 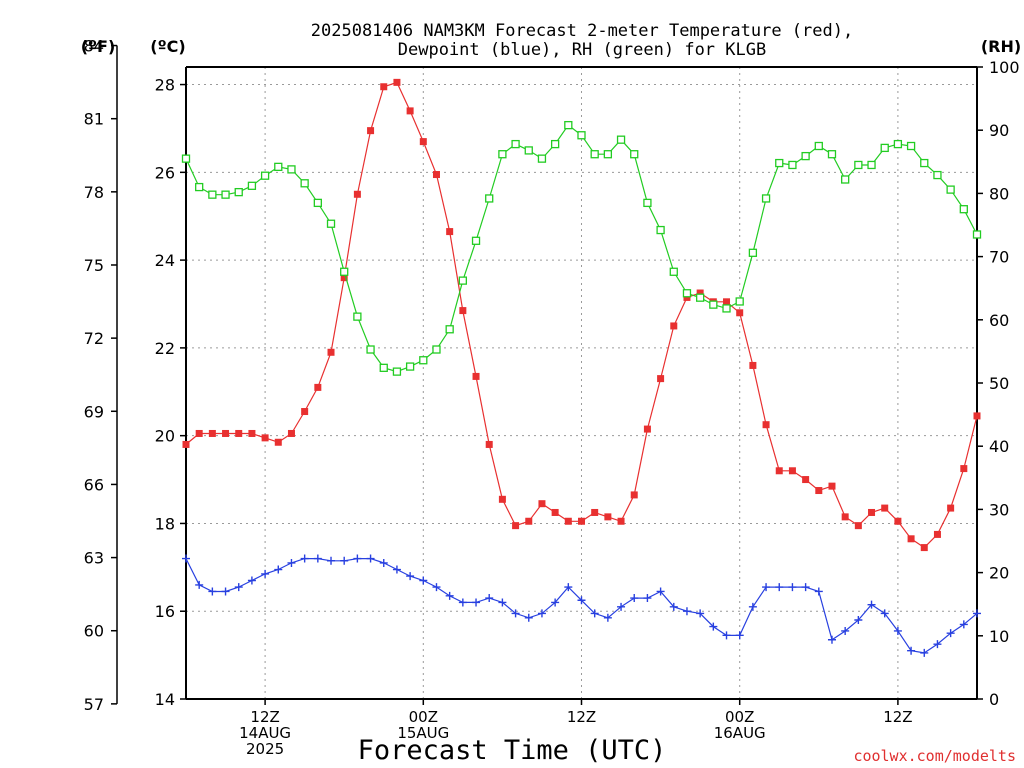 What do you see at coordinates (265, 733) in the screenshot?
I see `x-tick-label: 14AUG` at bounding box center [265, 733].